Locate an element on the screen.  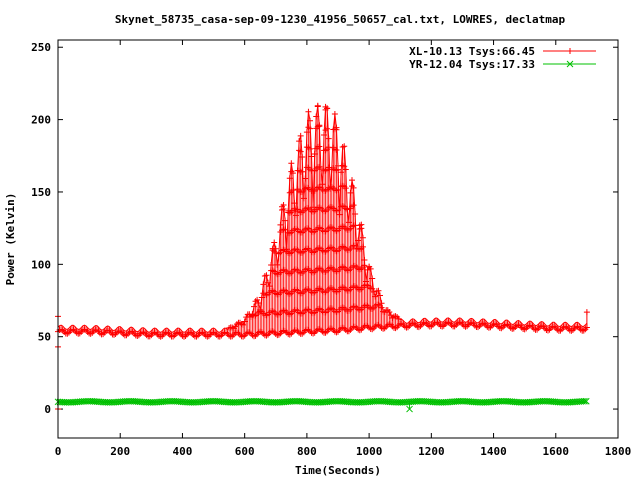
legend-label-yr: YR-12.04 Tsys:17.33 is located at coordinates (472, 64).